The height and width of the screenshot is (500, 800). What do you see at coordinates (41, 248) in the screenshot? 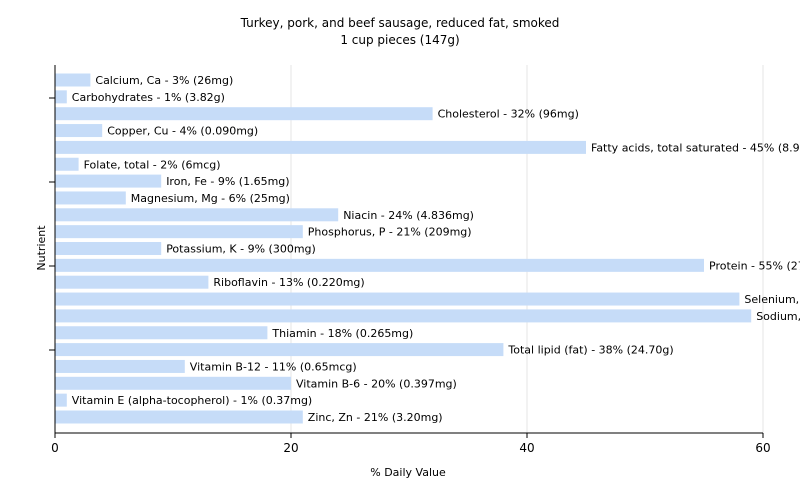
I see `y-axis-title: Nutrient` at bounding box center [41, 248].